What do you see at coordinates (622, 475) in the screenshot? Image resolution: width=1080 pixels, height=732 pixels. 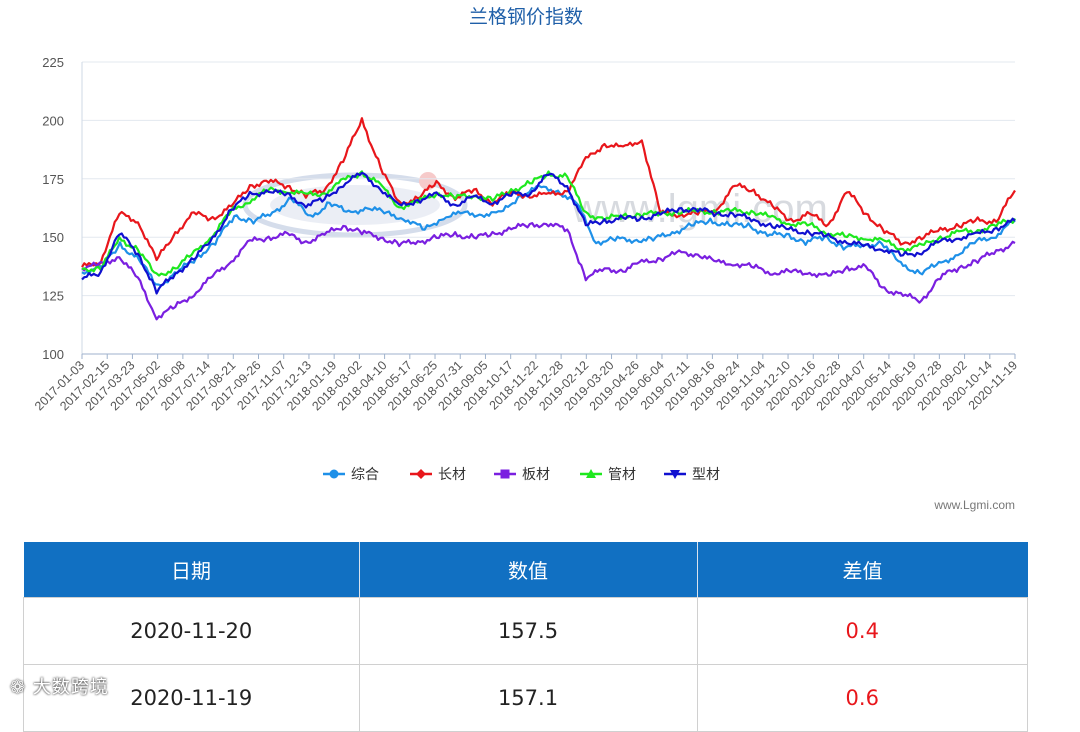 I see `legend-label: 管材` at bounding box center [622, 475].